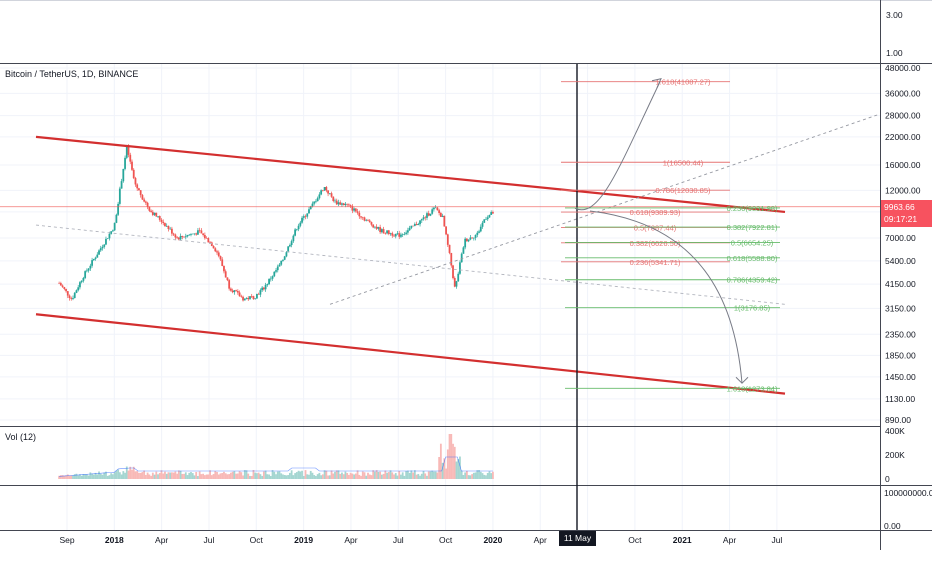  I want to click on fib-extension-label: 0.786(12030.85), so click(683, 190).